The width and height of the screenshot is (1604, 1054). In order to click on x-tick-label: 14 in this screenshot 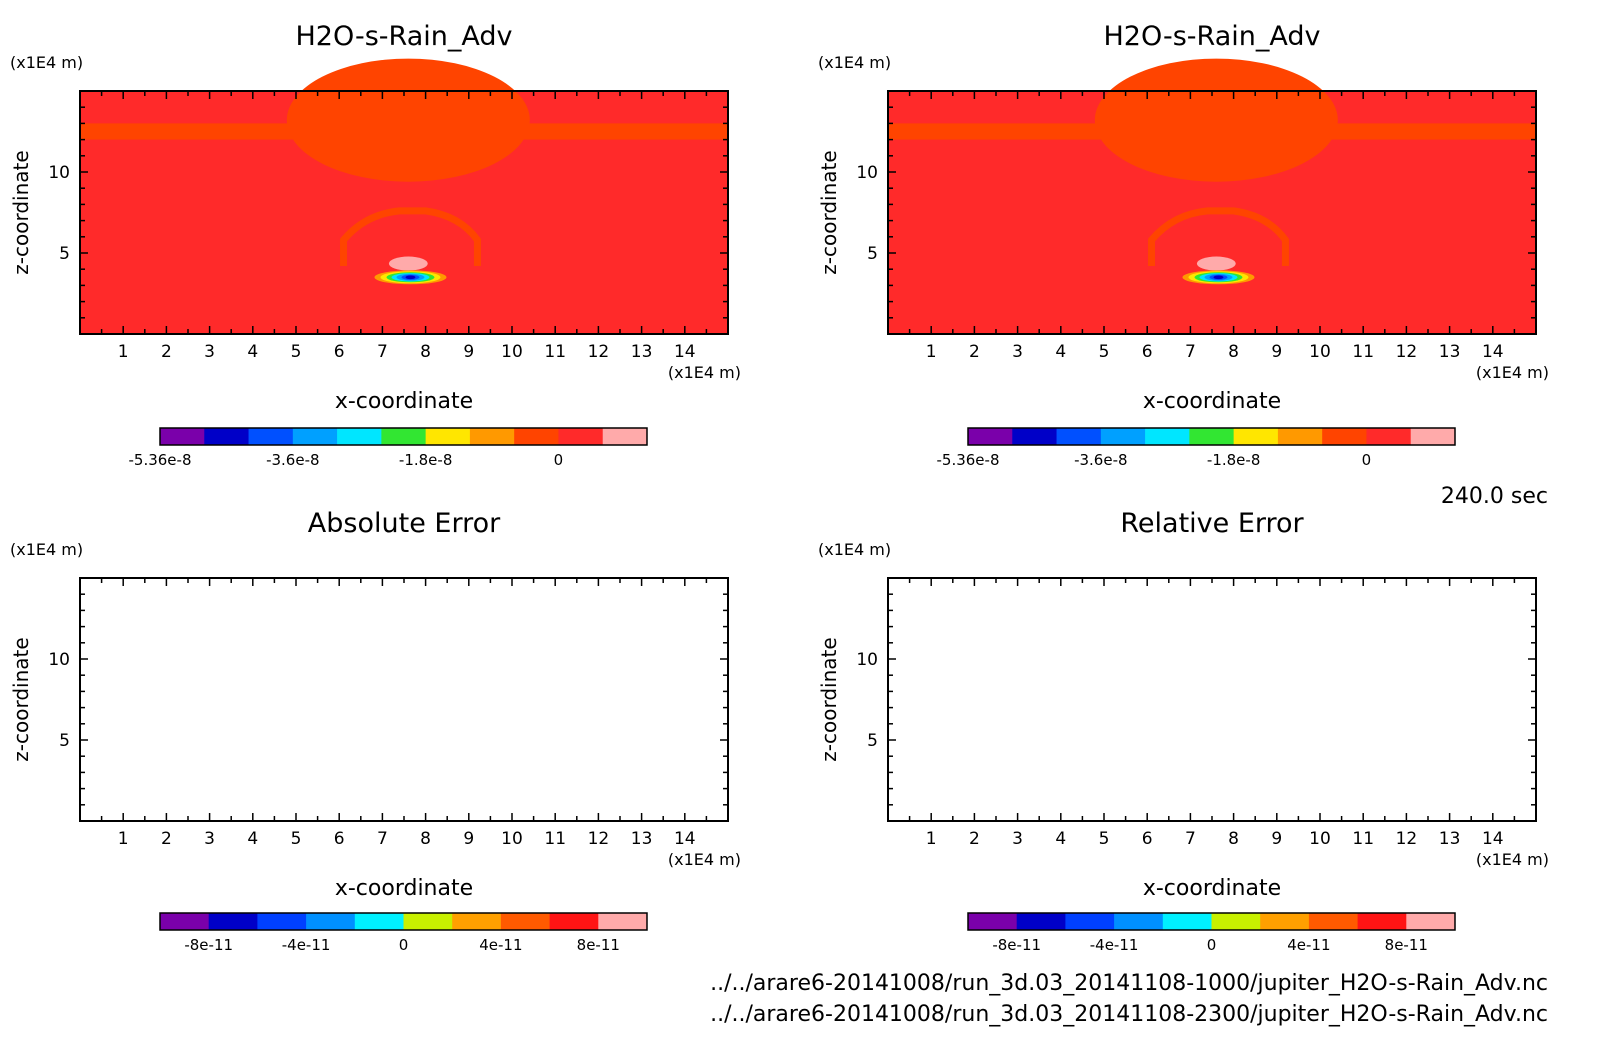, I will do `click(685, 352)`.